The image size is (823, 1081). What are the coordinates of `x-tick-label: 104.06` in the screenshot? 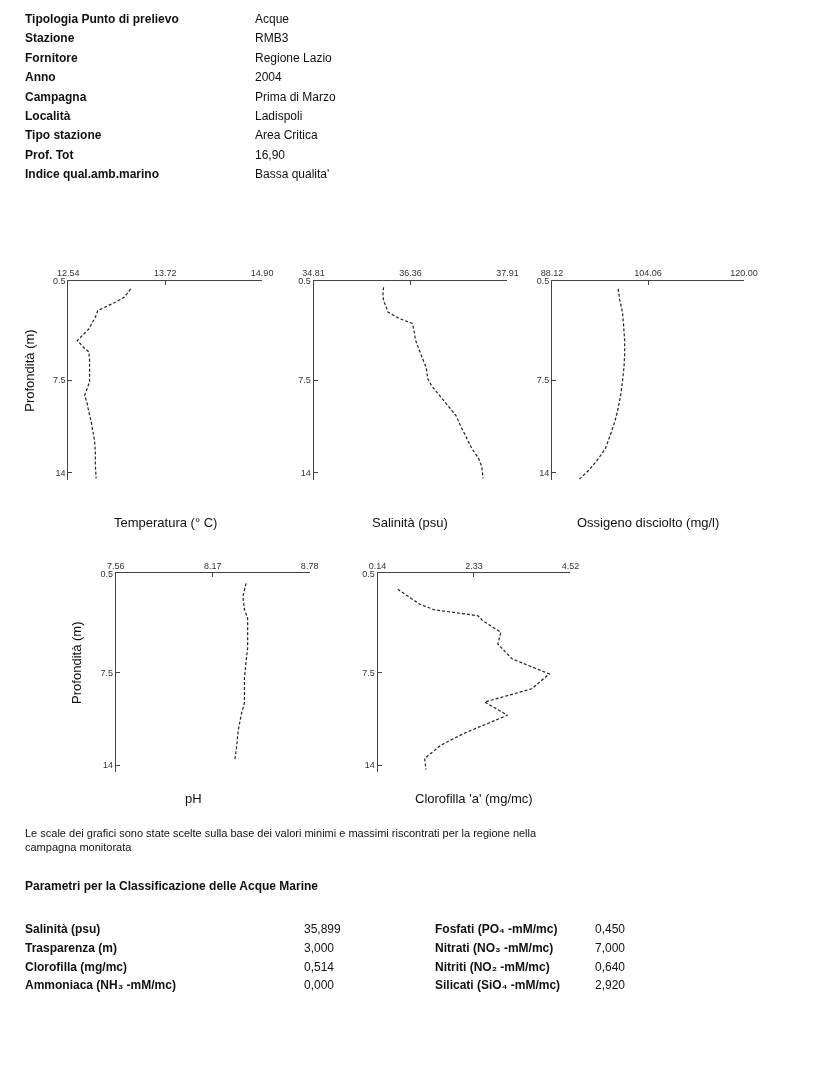 It's located at (648, 273).